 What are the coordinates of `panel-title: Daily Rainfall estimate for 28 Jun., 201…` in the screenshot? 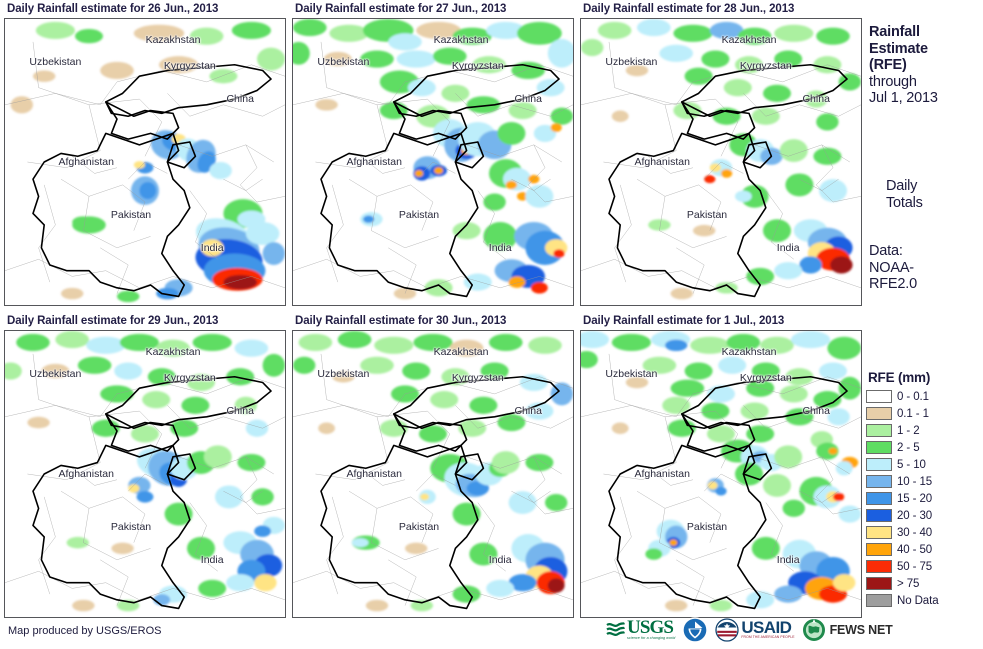 It's located at (689, 9).